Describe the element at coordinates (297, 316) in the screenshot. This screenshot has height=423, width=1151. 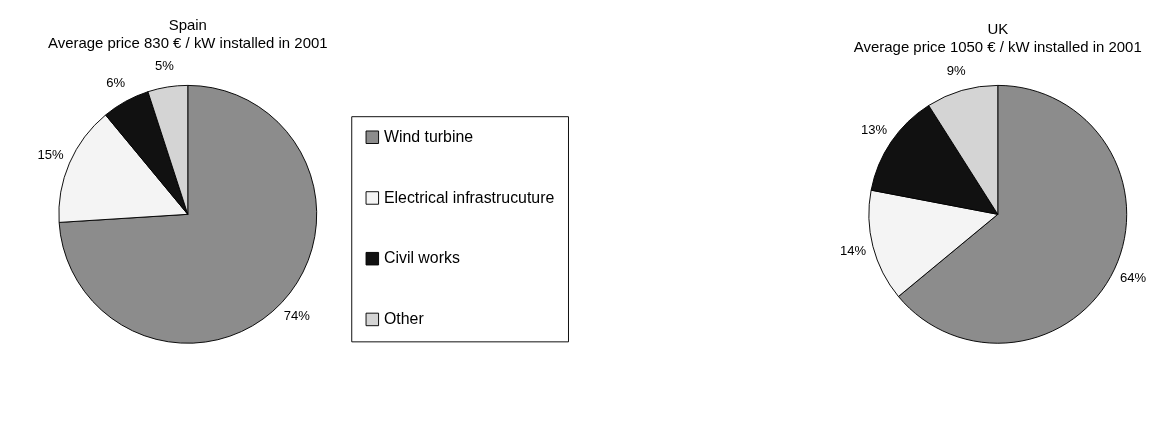
I see `data-label: 74%` at that location.